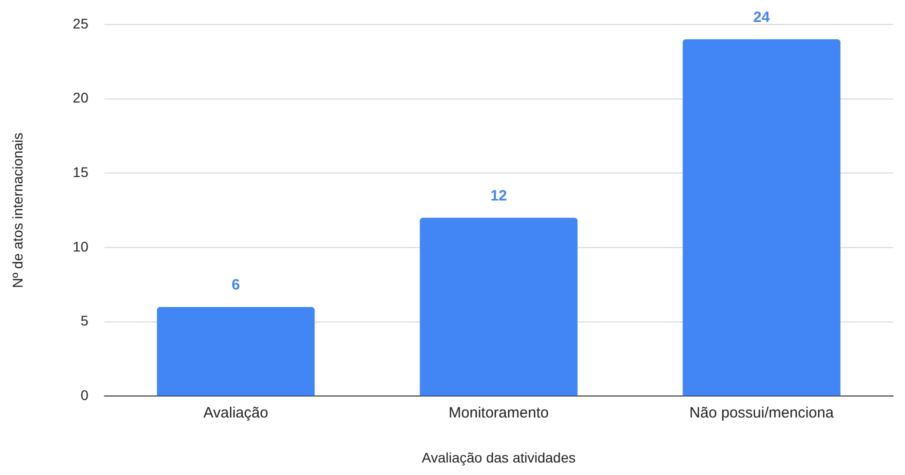 The height and width of the screenshot is (475, 905). Describe the element at coordinates (80, 98) in the screenshot. I see `y-tick-label: 20` at that location.